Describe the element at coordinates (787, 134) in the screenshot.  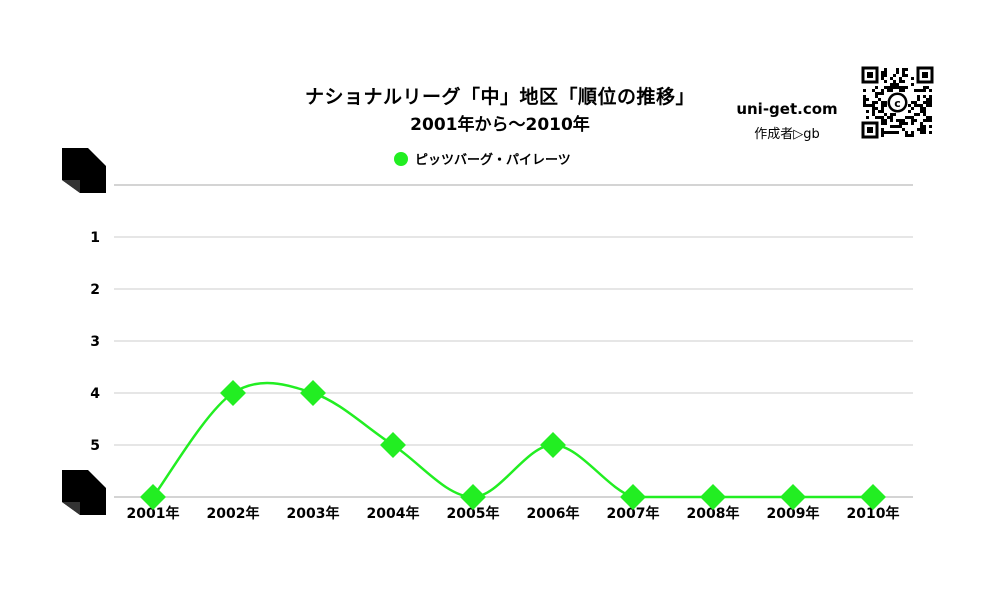
I see `brand-author: 作成者▷gb` at that location.